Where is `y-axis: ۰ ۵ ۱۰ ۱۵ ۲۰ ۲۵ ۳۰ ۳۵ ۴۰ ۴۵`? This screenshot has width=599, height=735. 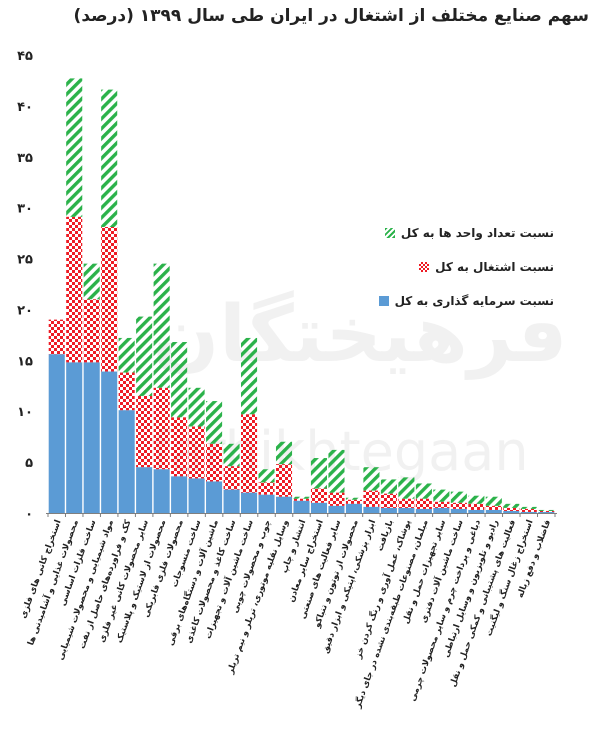 y-axis: ۰ ۵ ۱۰ ۱۵ ۲۰ ۲۵ ۳۰ ۳۵ ۴۰ ۴۵ is located at coordinates (25, 285).